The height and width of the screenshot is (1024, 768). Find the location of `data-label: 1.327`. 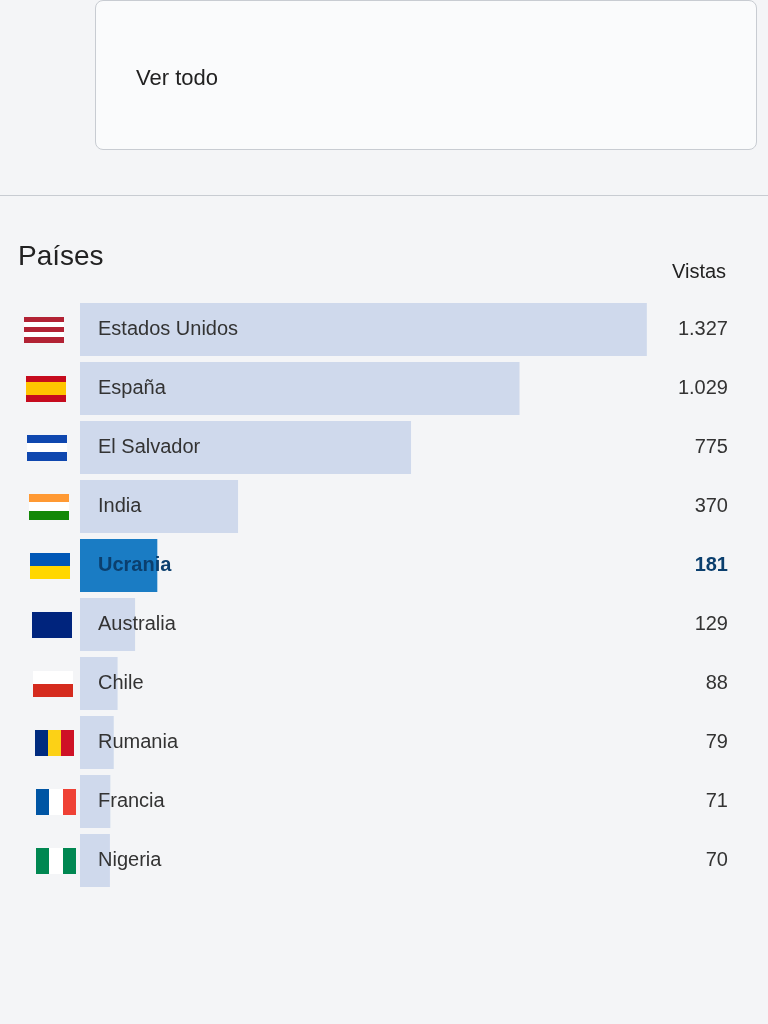

data-label: 1.327 is located at coordinates (702, 328).